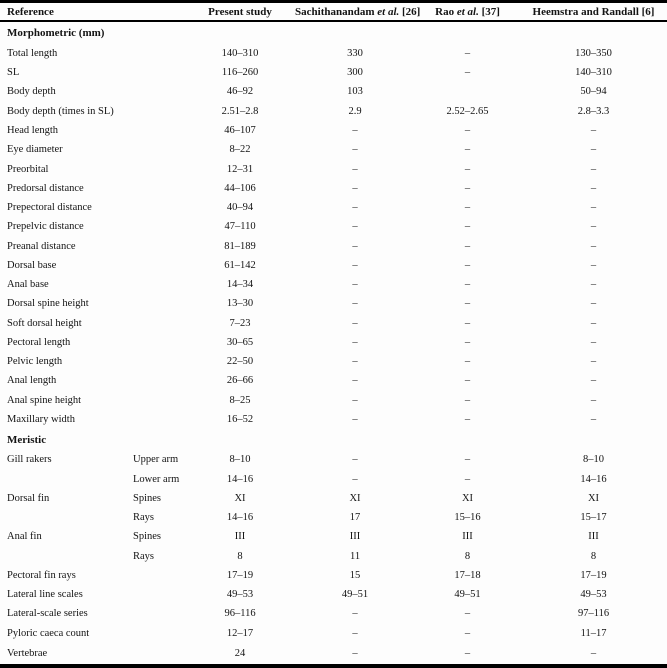  I want to click on section-row: Meristic, so click(333, 439).